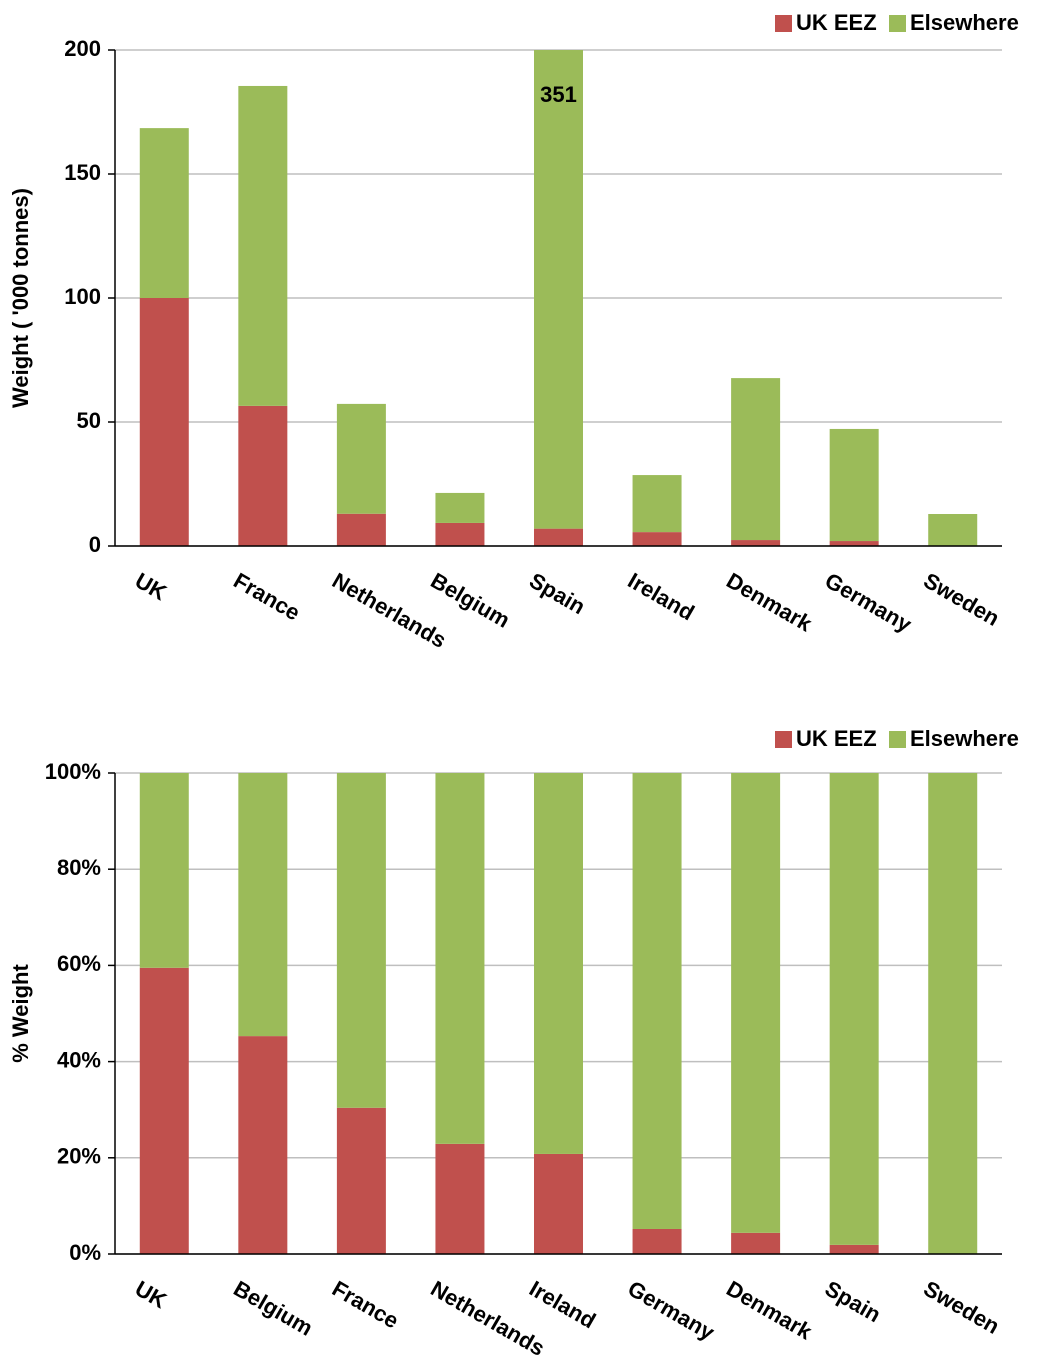 Image resolution: width=1051 pixels, height=1369 pixels. Describe the element at coordinates (85, 1252) in the screenshot. I see `y-tick-label: 0%` at that location.